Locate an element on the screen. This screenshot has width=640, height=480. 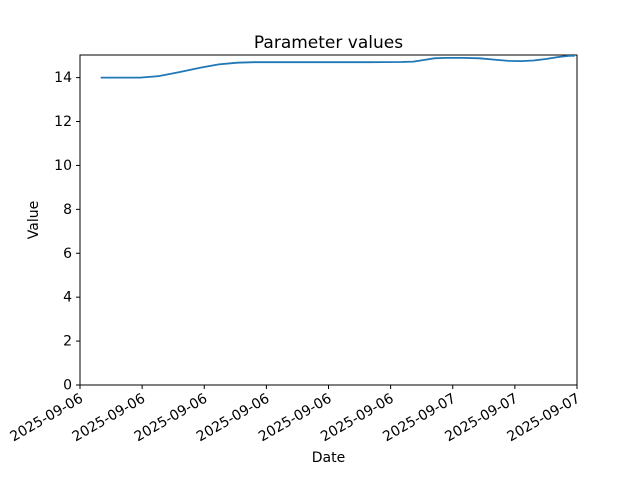
y-tick-label: 14 is located at coordinates (63, 78).